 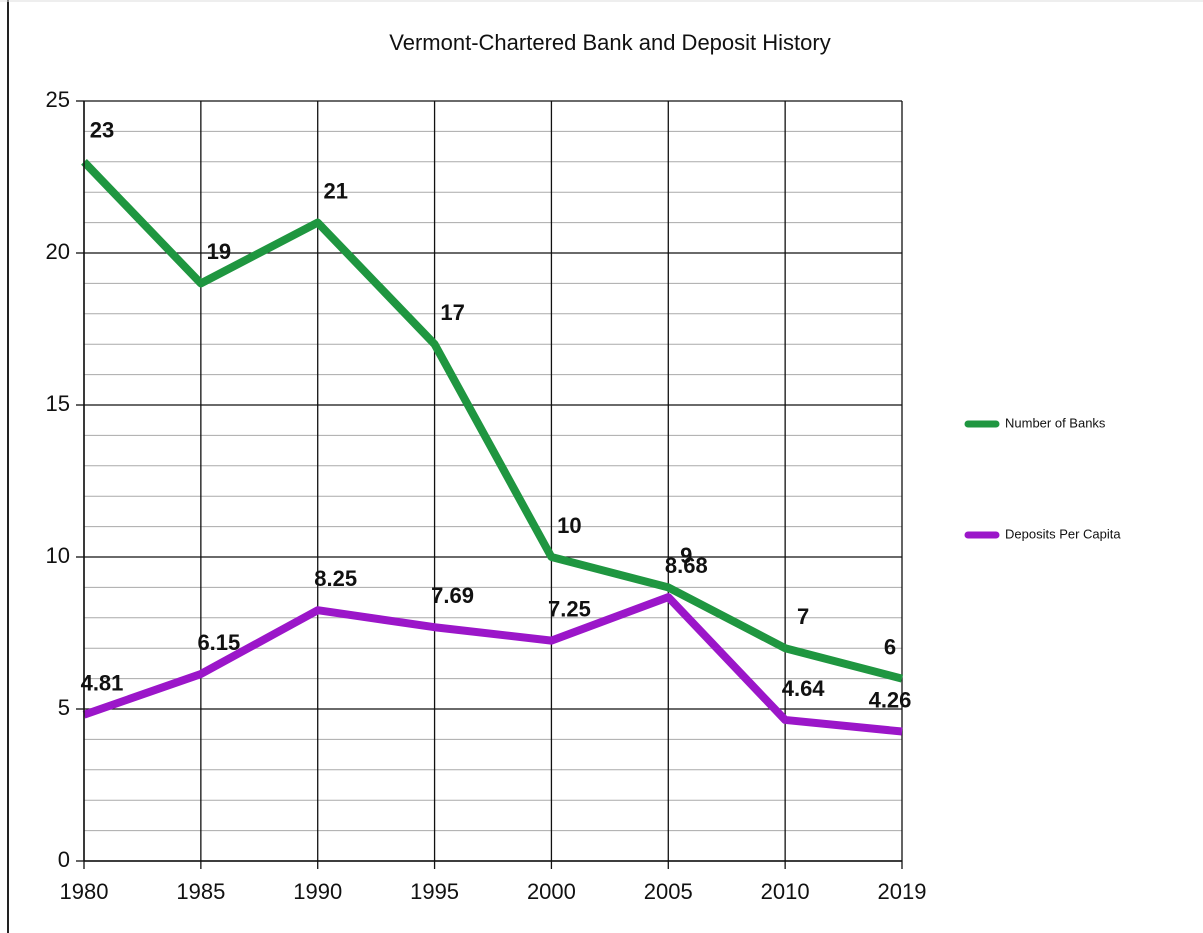 I want to click on x-tick-label: 2000, so click(x=551, y=891).